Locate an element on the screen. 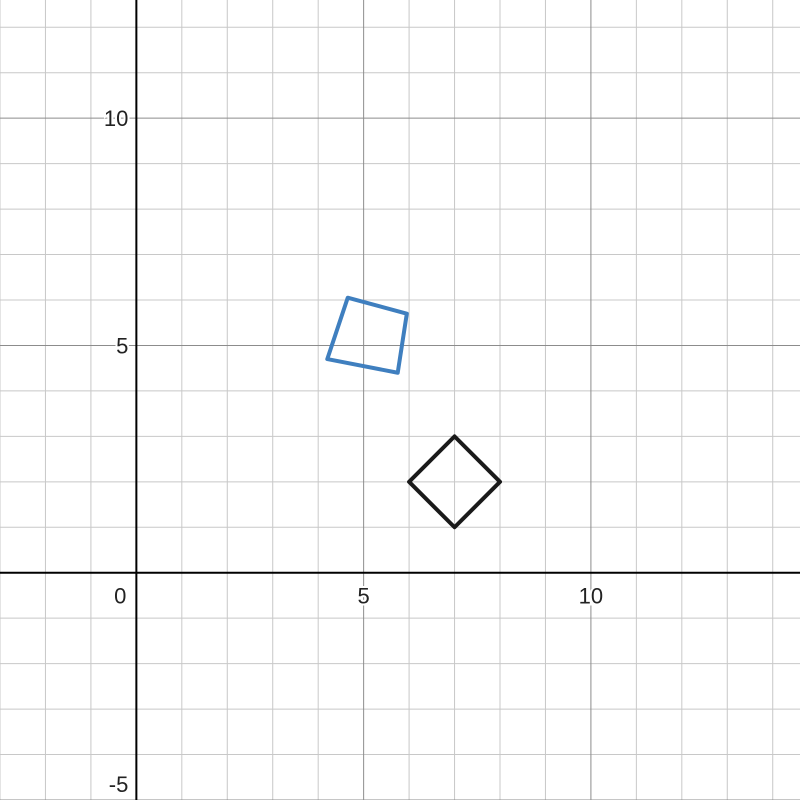  x-tick-label: 5 is located at coordinates (364, 596).